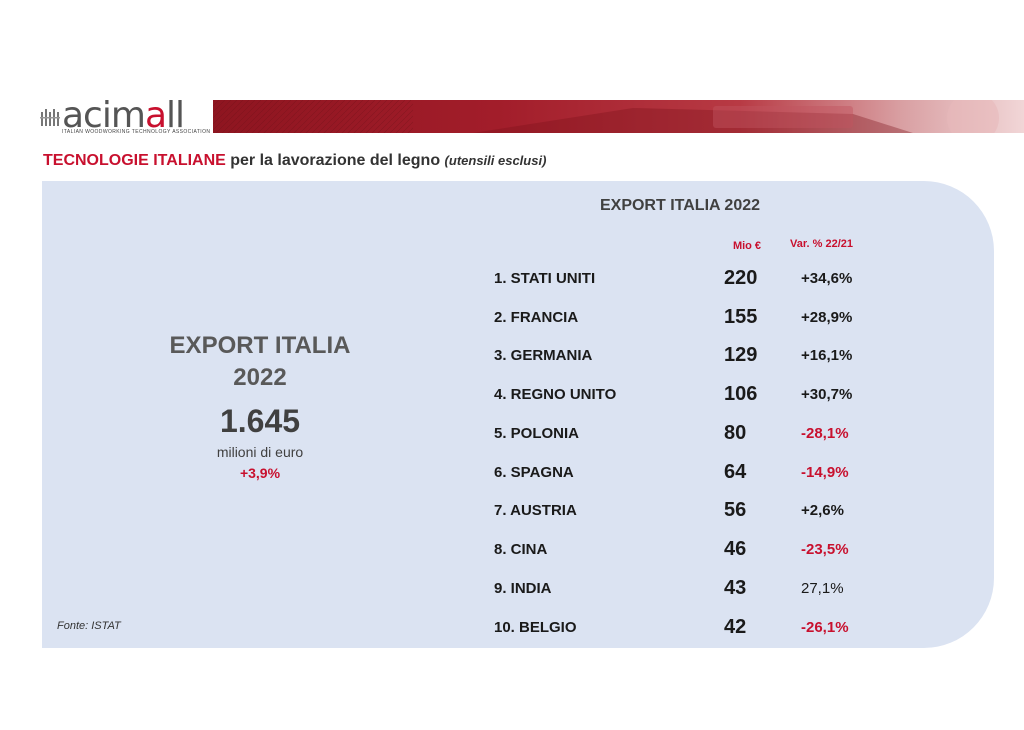 The image size is (1024, 730). Describe the element at coordinates (680, 205) in the screenshot. I see `table-title: EXPORT ITALIA 2022` at that location.